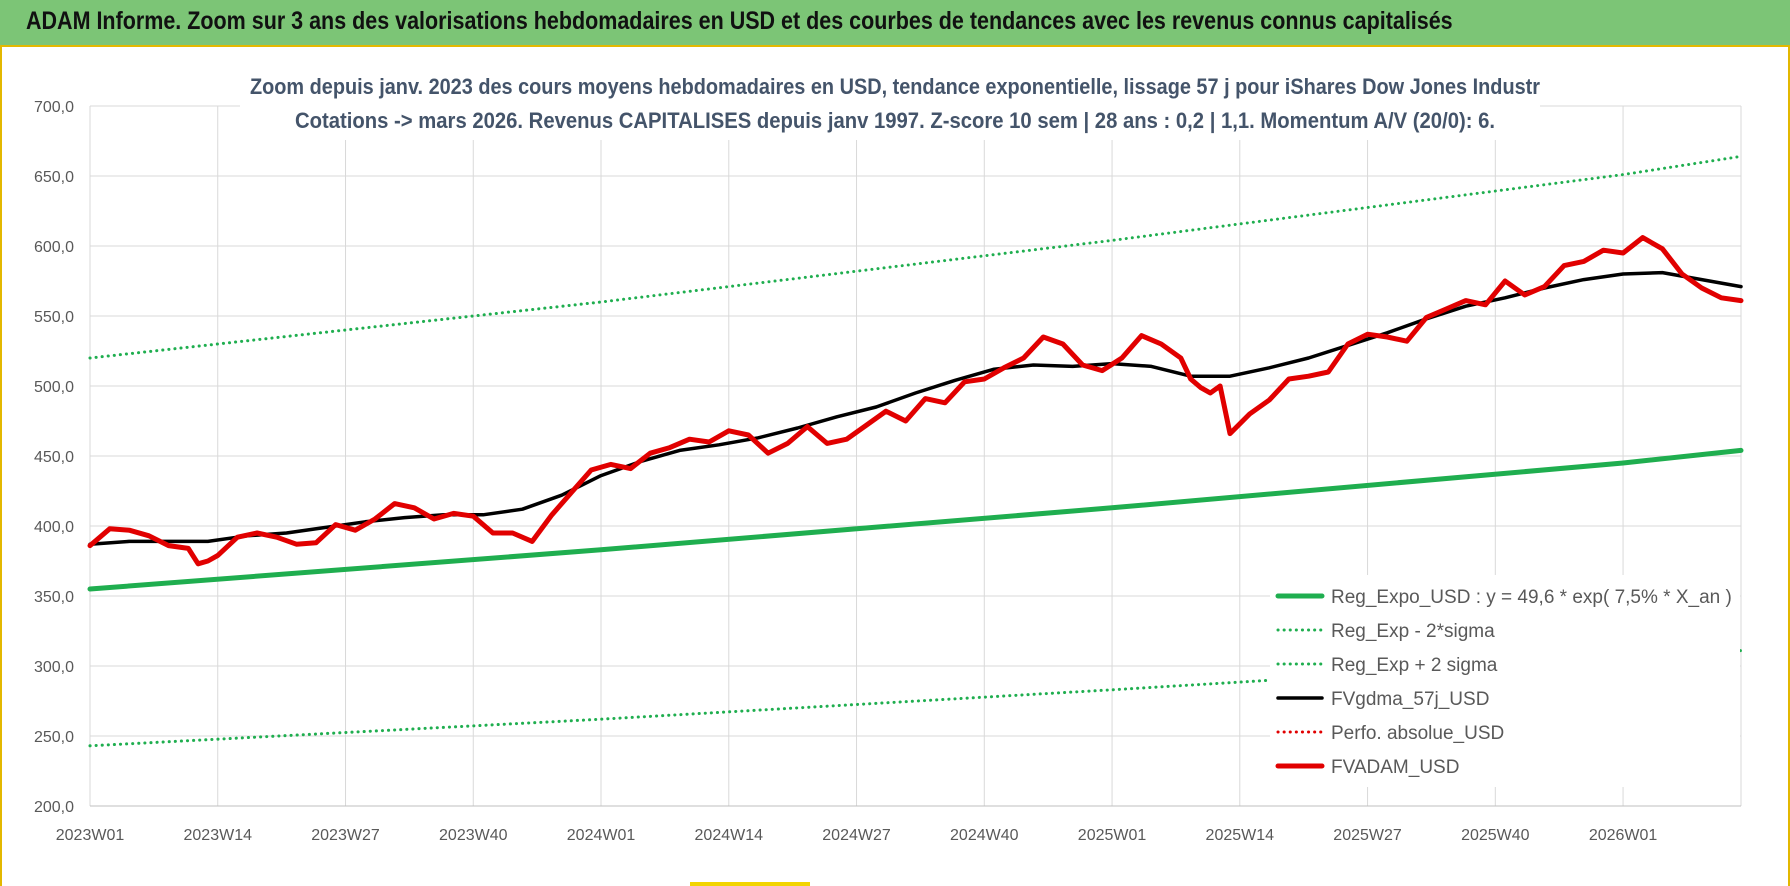  What do you see at coordinates (54, 387) in the screenshot?
I see `y-tick-label: 500,0` at bounding box center [54, 387].